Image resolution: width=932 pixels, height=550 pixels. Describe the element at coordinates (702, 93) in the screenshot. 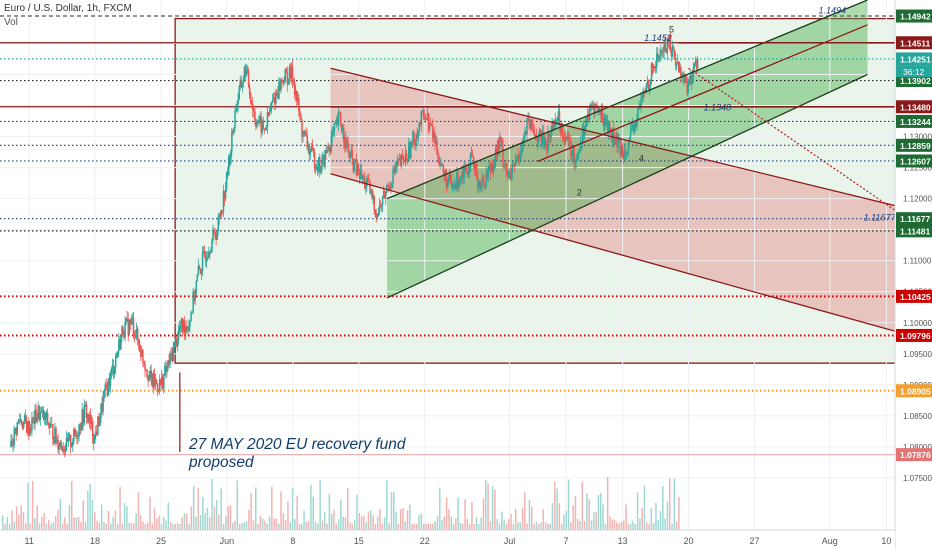

I see `trend-line` at that location.